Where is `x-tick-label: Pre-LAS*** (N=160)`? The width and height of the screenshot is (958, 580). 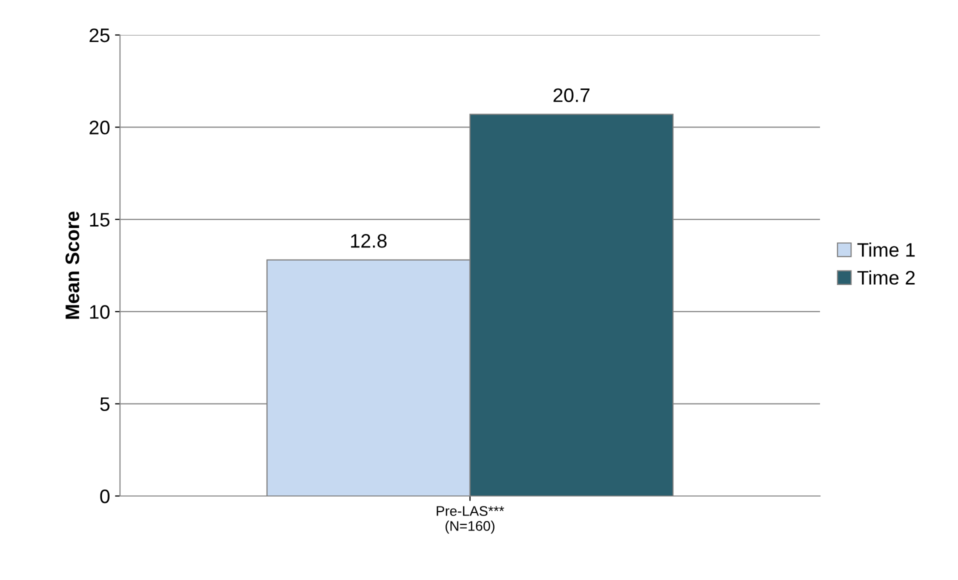 x-tick-label: Pre-LAS*** (N=160) is located at coordinates (470, 520).